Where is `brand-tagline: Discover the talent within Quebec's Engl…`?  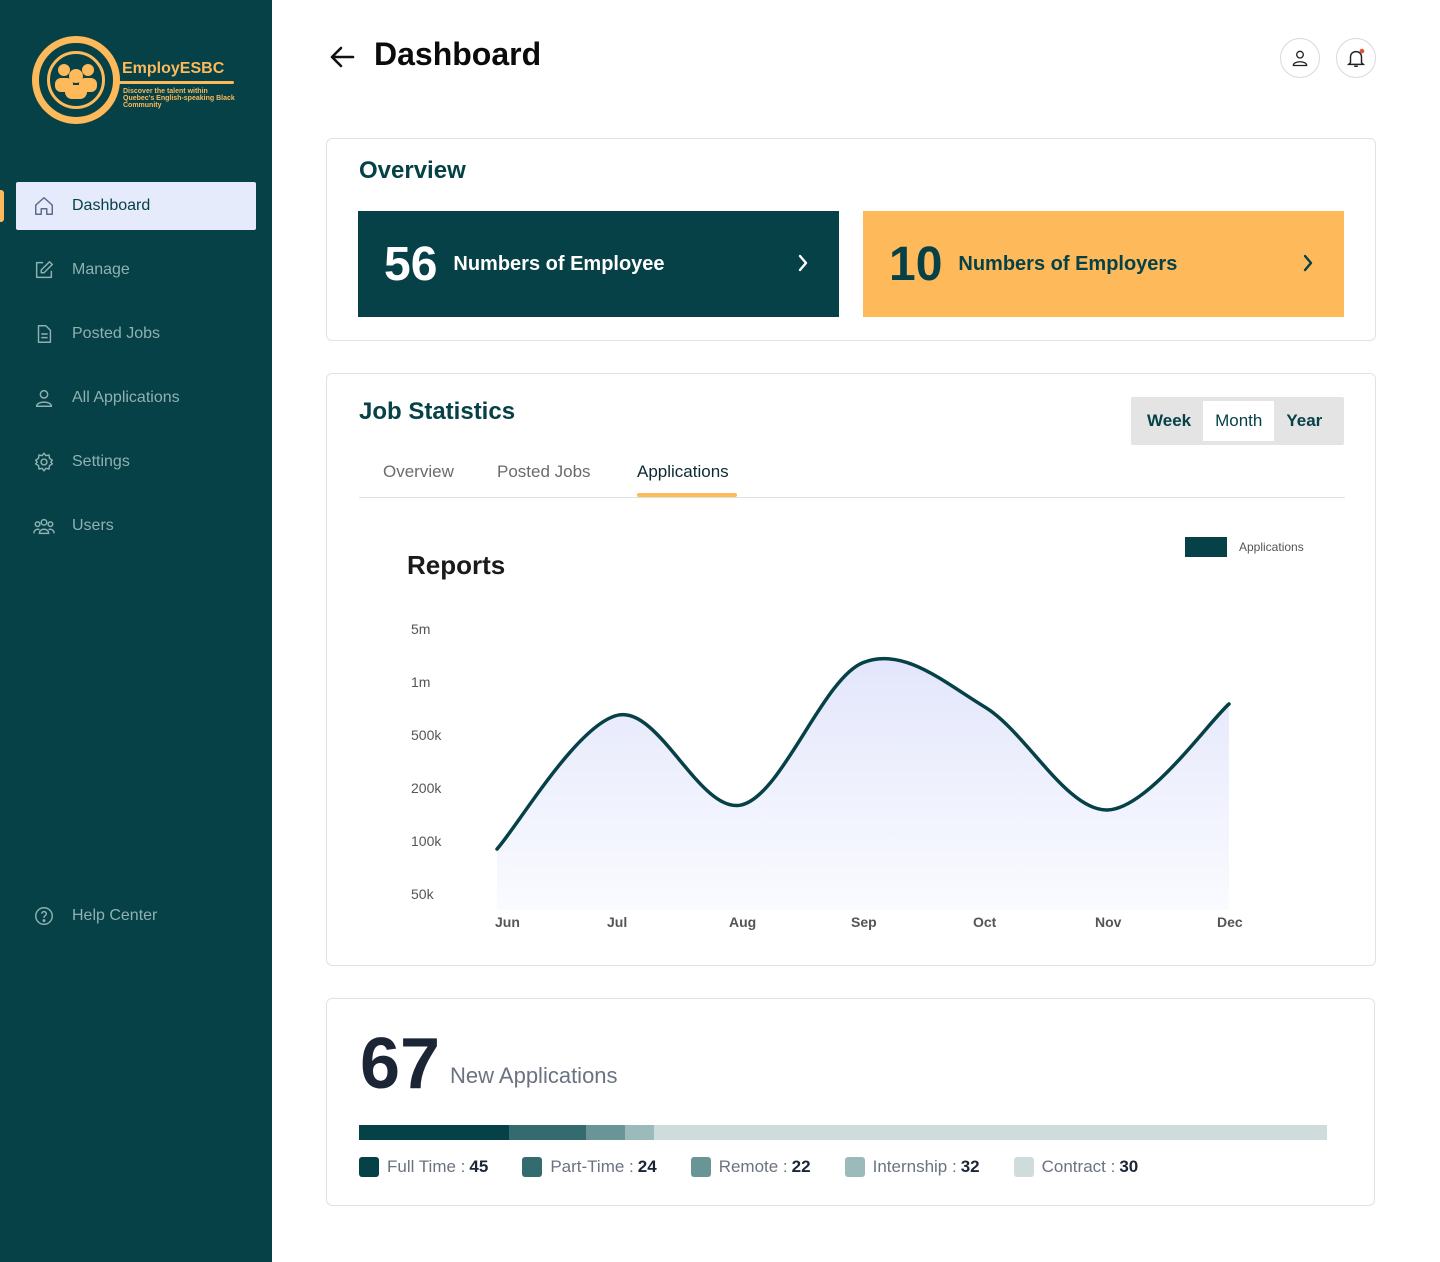 brand-tagline: Discover the talent within Quebec's Engl… is located at coordinates (179, 98).